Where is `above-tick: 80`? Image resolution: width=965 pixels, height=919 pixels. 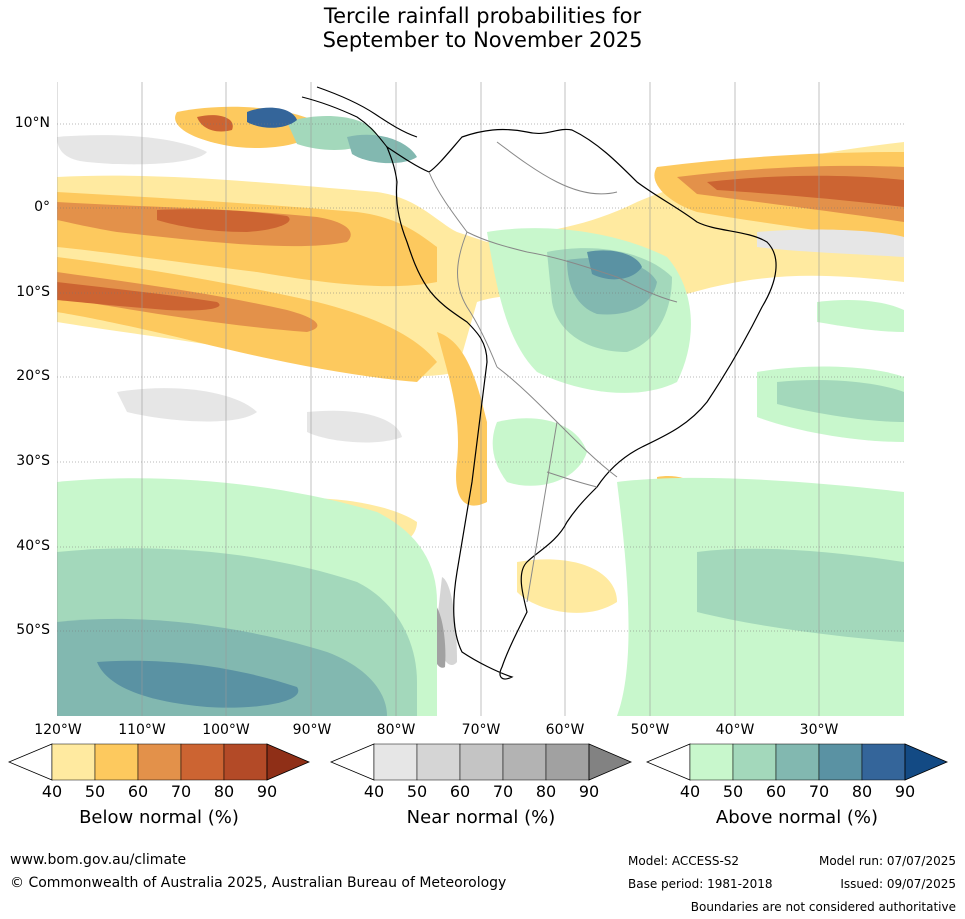
above-tick: 80 is located at coordinates (862, 791).